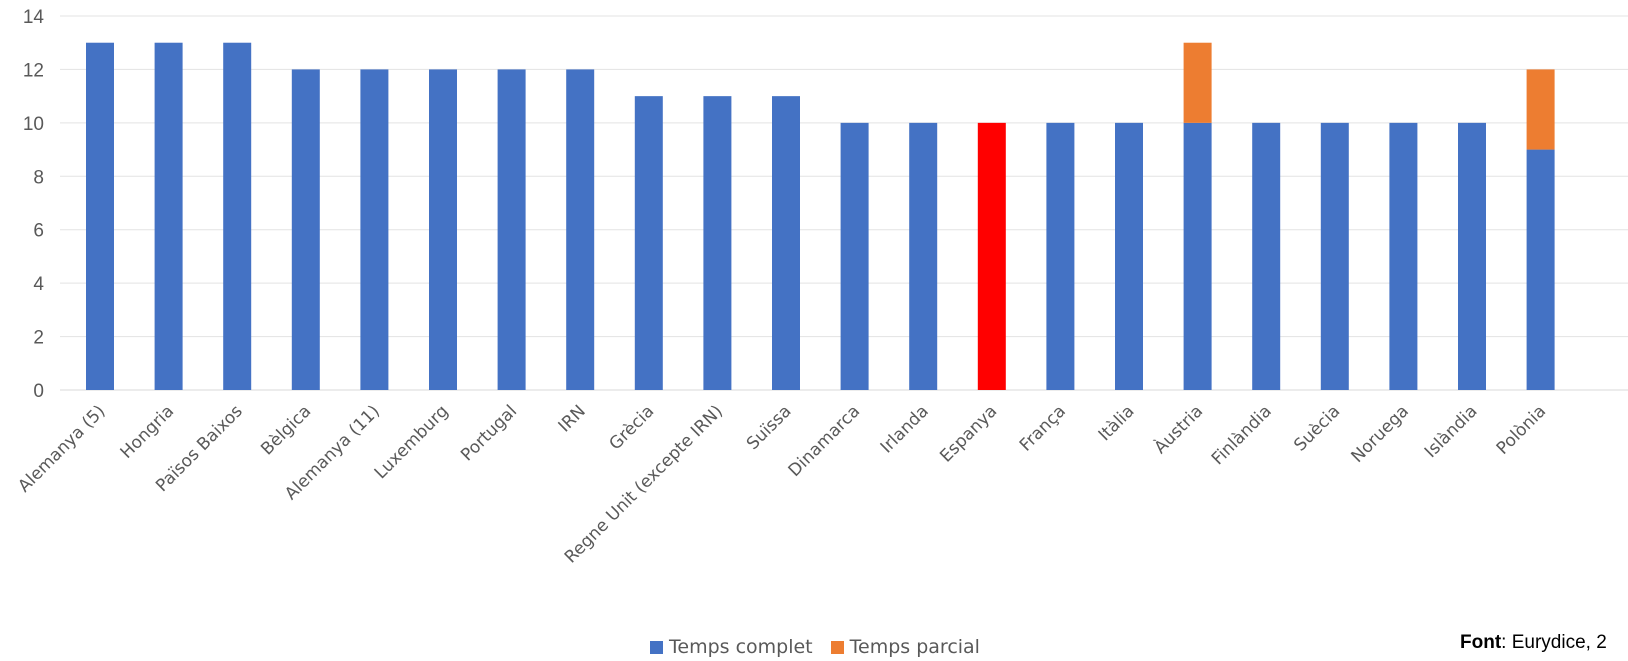 This screenshot has width=1628, height=661. I want to click on y-tick-label: 2, so click(38, 338).